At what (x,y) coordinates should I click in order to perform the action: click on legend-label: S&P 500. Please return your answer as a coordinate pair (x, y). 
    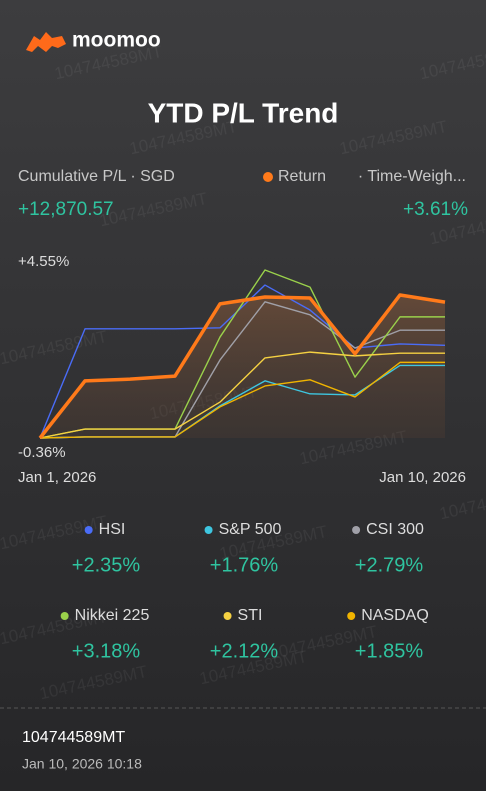
    Looking at the image, I should click on (250, 529).